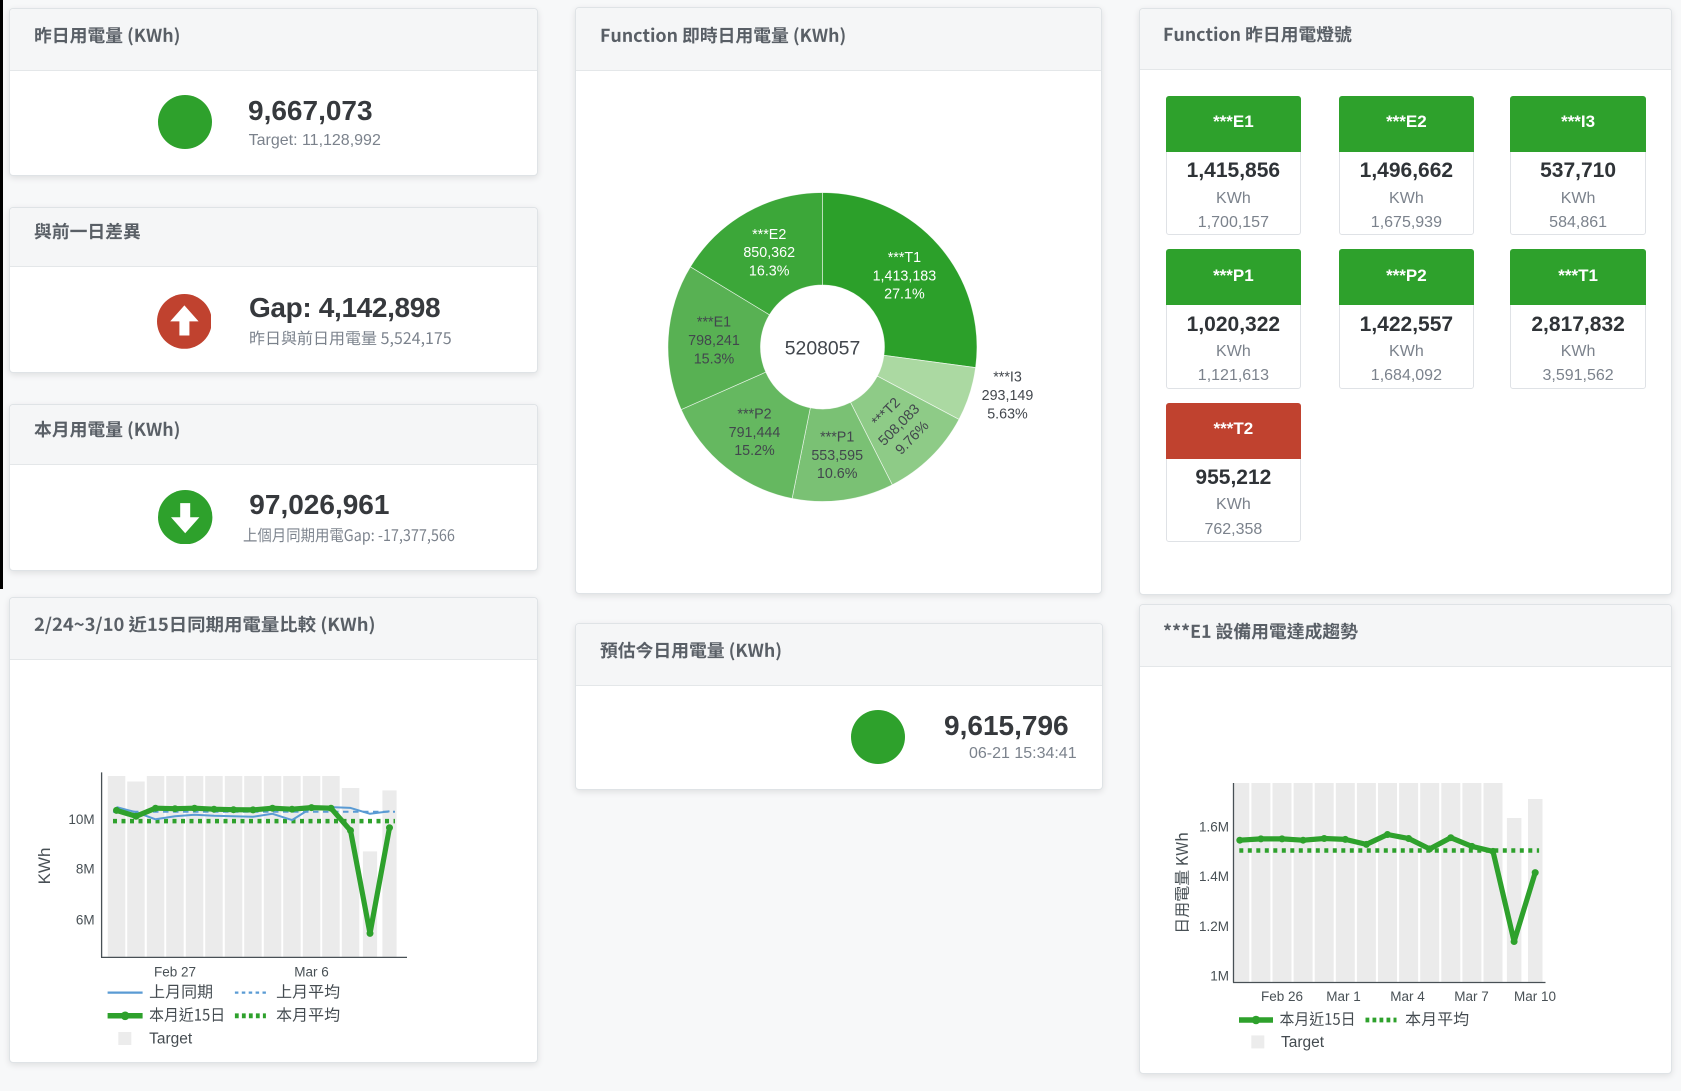 Image resolution: width=1681 pixels, height=1091 pixels. Describe the element at coordinates (769, 253) in the screenshot. I see `svg-text: 850,362` at that location.